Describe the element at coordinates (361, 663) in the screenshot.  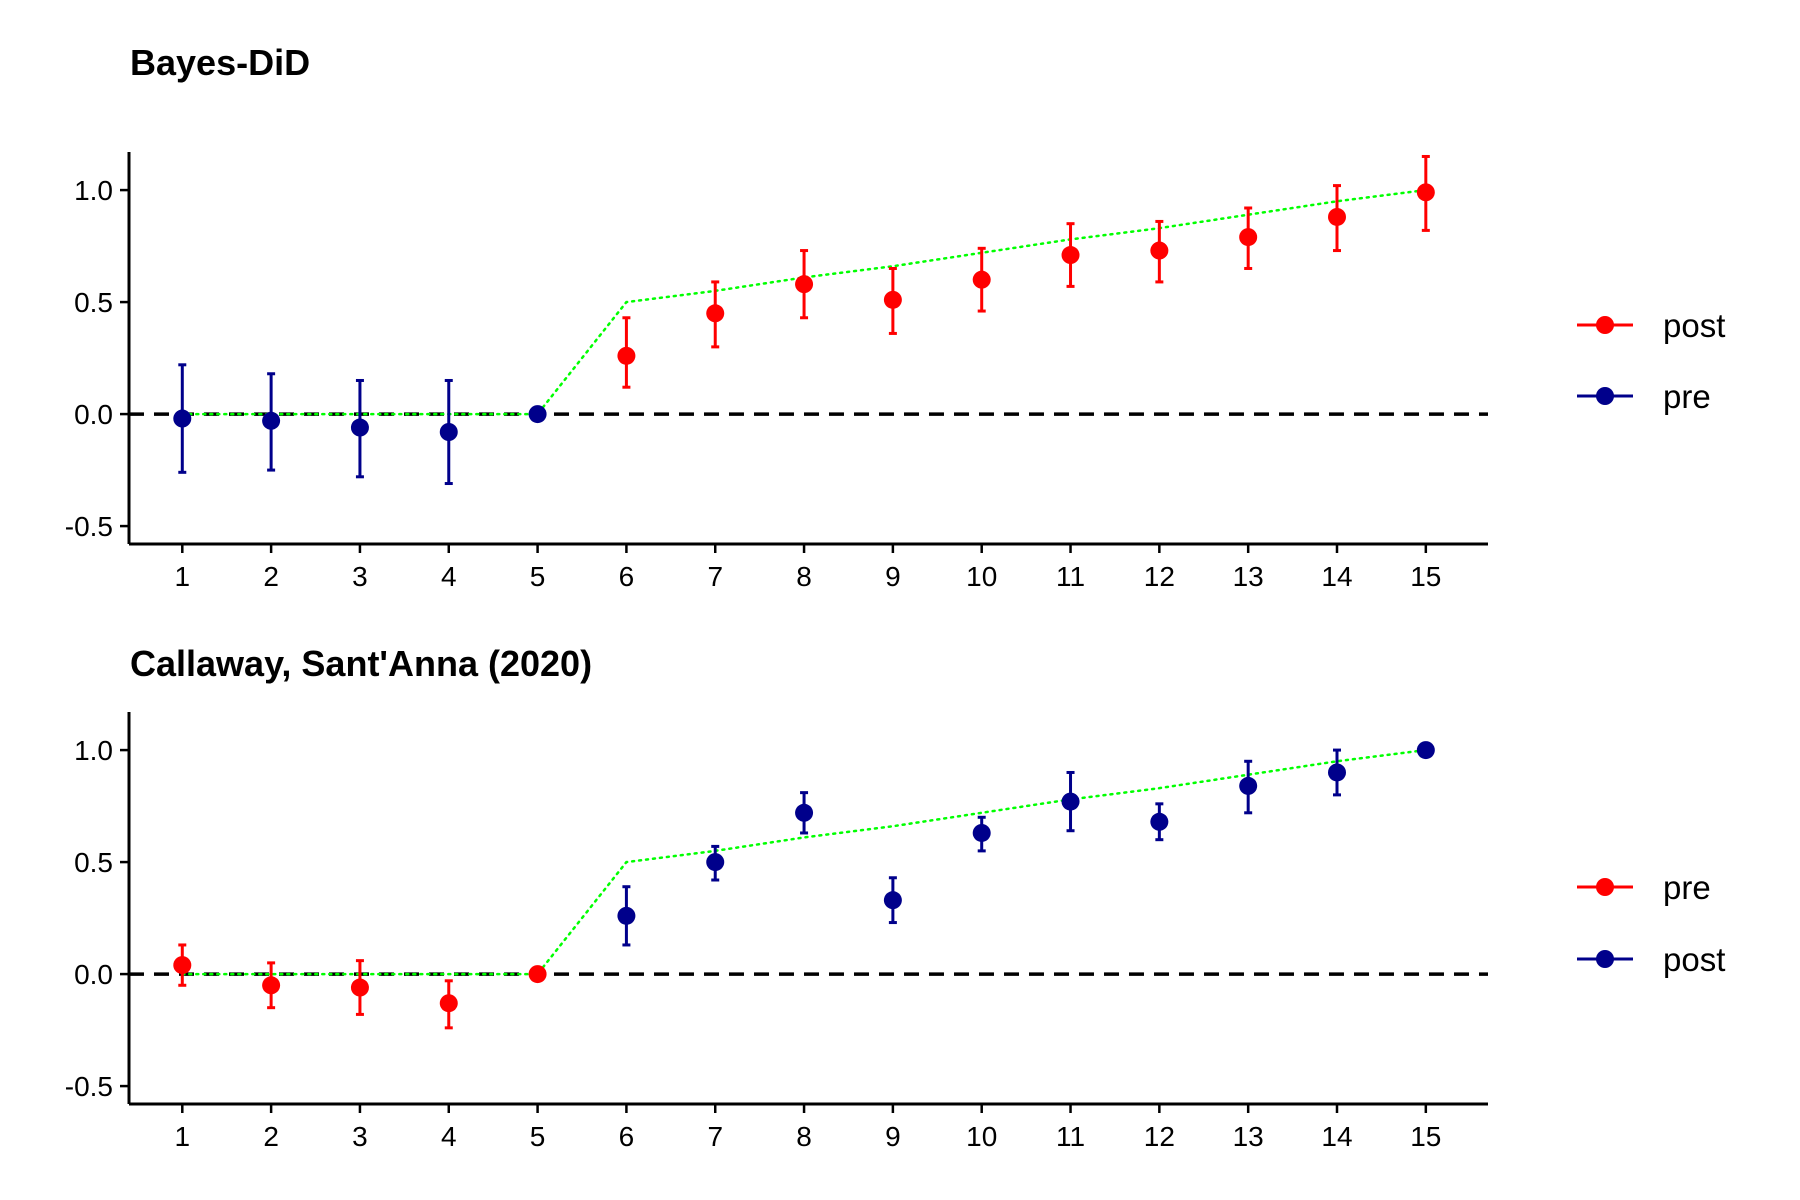
I see `panel-title: Callaway, Sant'Anna (2020)` at that location.